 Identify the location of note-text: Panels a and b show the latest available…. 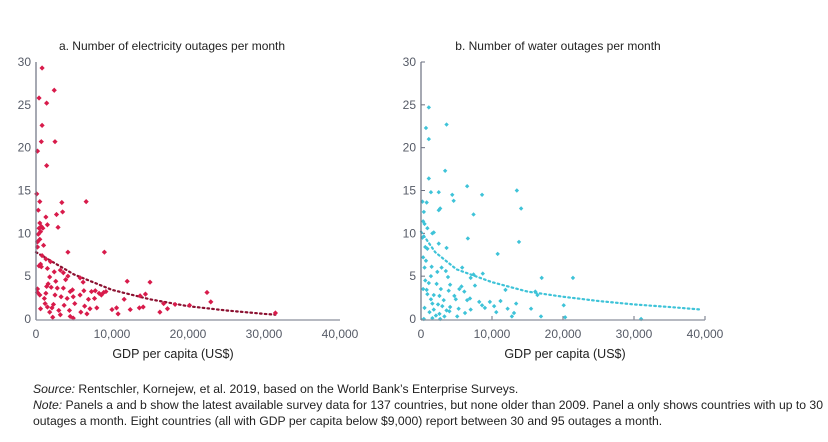
(428, 413).